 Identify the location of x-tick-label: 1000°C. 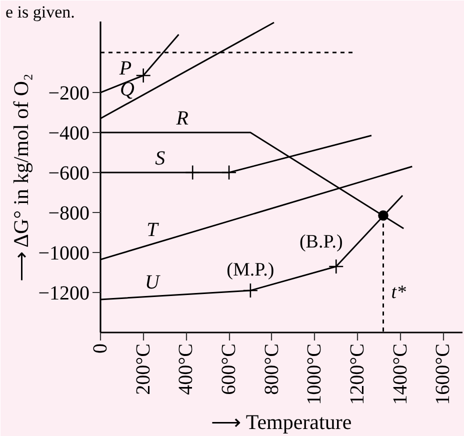
(315, 374).